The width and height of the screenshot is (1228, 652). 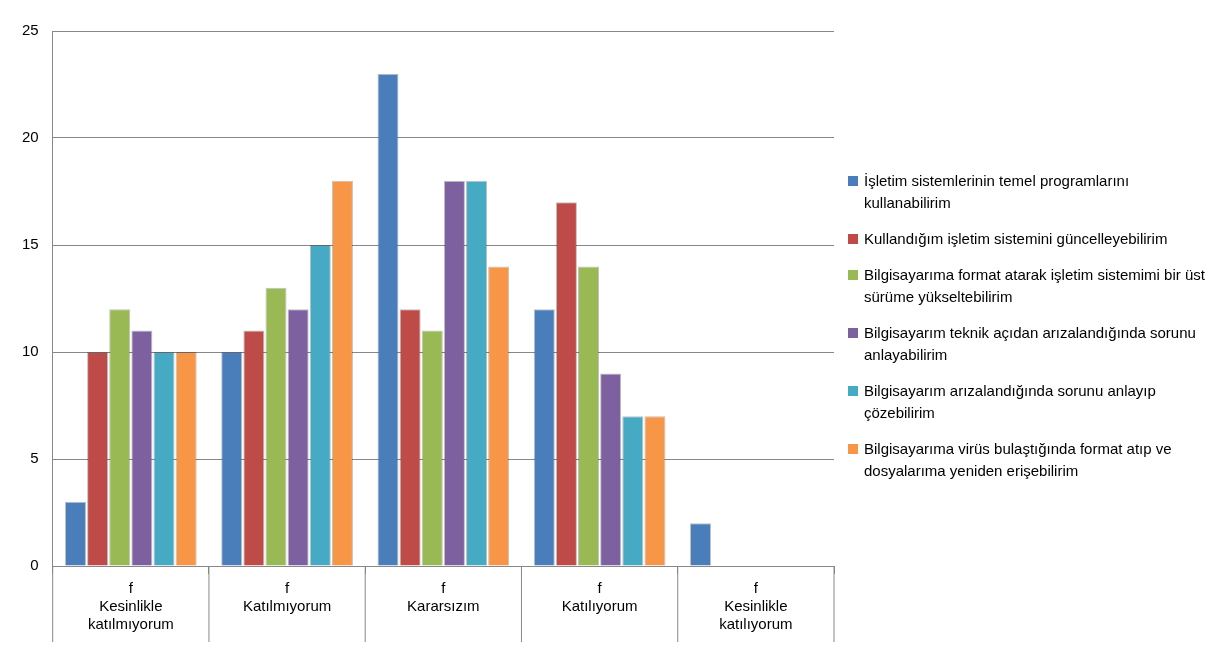 I want to click on y-tick-label: 20, so click(x=30, y=137).